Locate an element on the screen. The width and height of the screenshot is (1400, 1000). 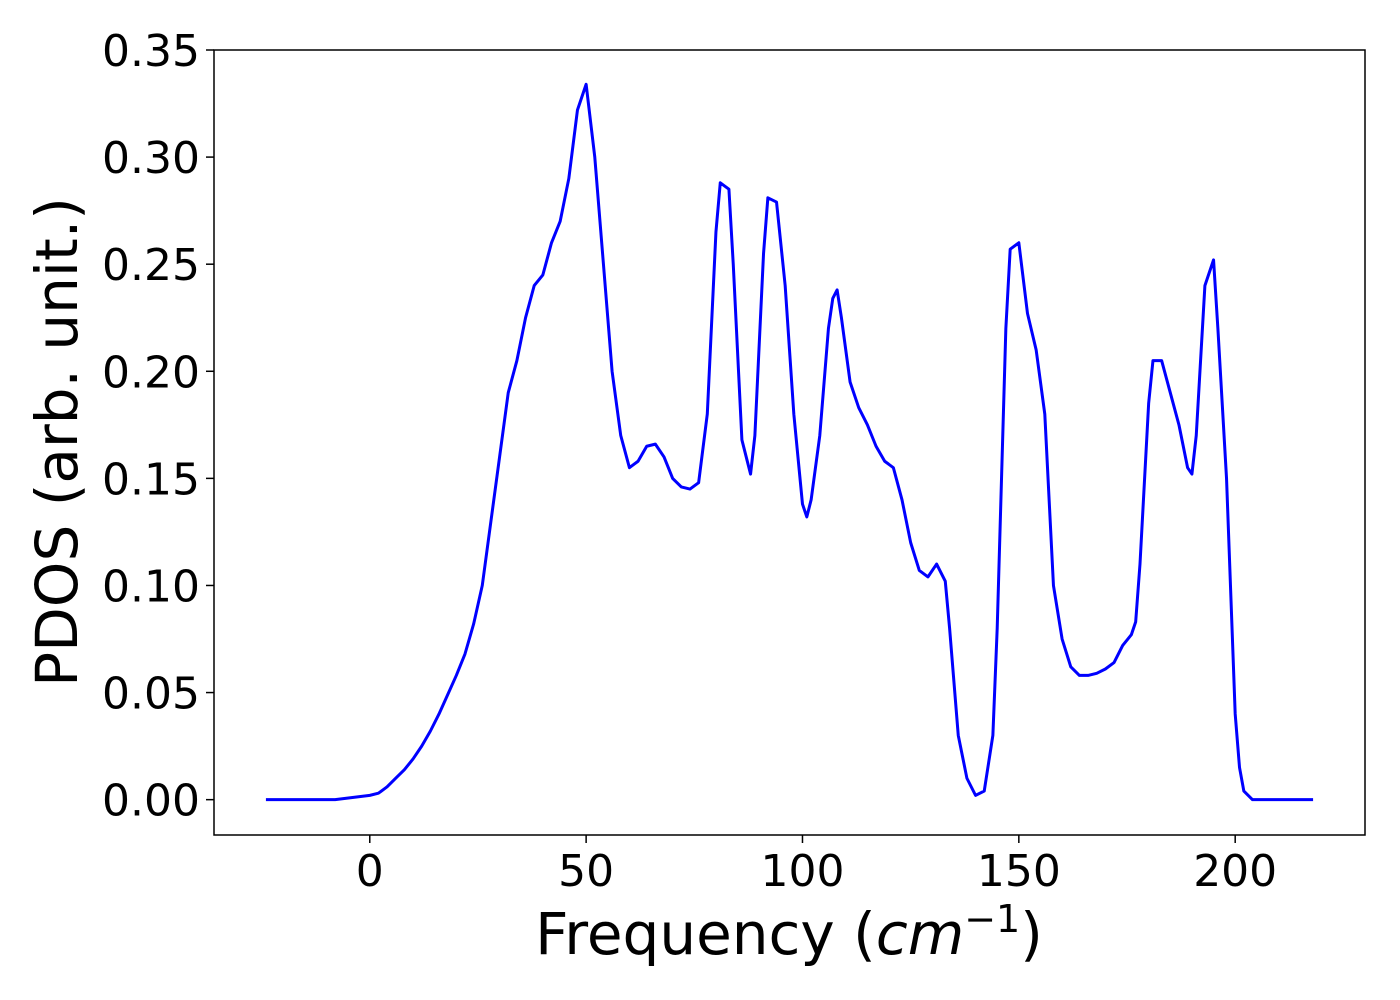
x-tick-label: 200 is located at coordinates (1235, 871).